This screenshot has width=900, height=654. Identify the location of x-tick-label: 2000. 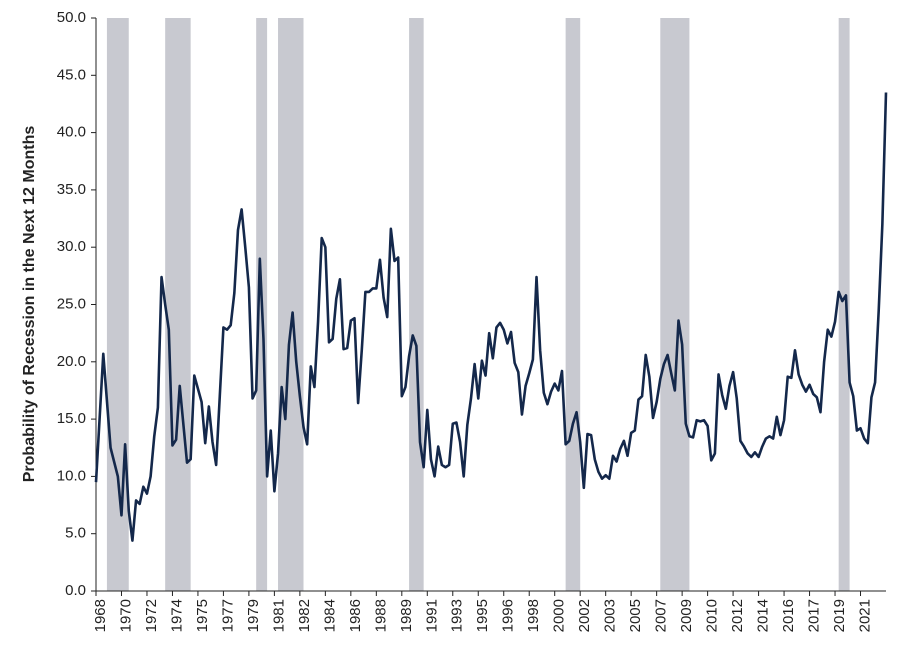
(559, 615).